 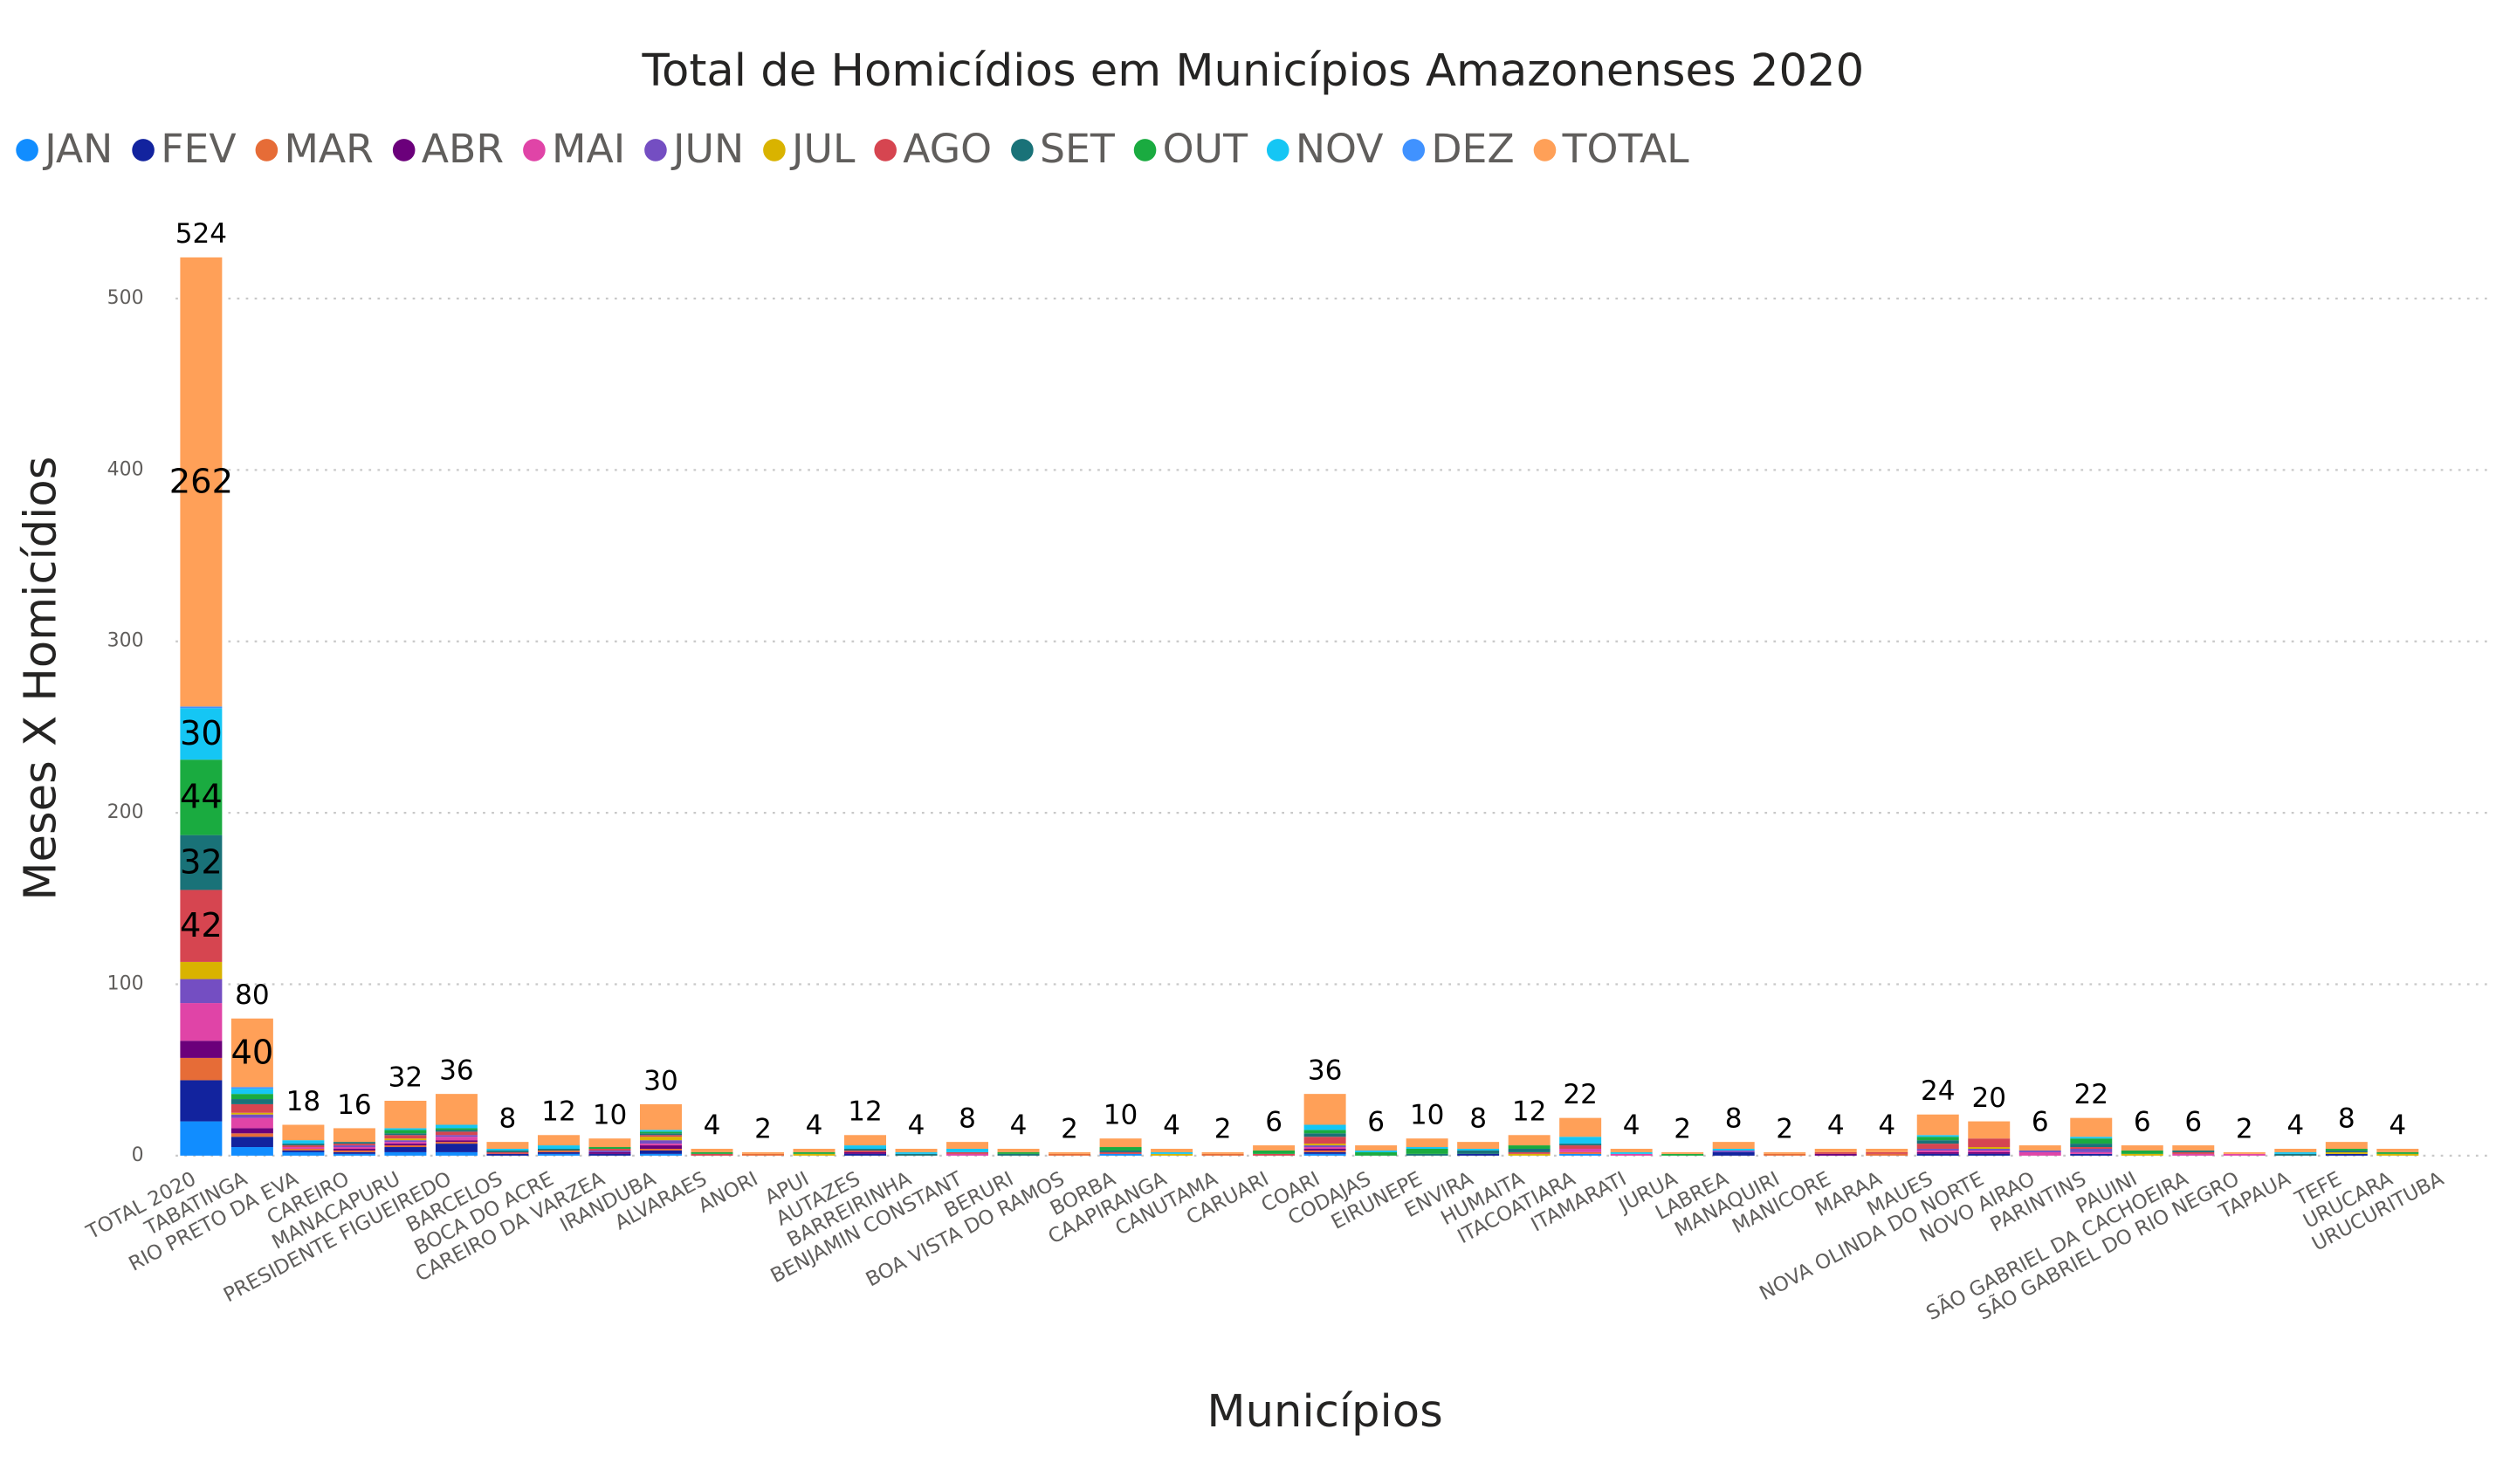 I want to click on total-label: 10, so click(x=1427, y=1115).